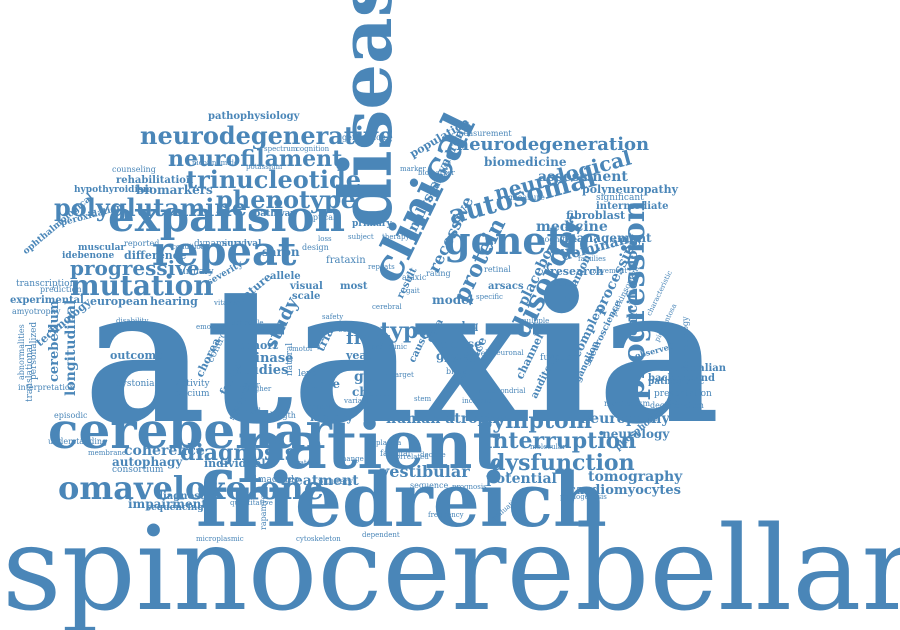 The image size is (900, 630). What do you see at coordinates (351, 459) in the screenshot?
I see `word-change: change` at bounding box center [351, 459].